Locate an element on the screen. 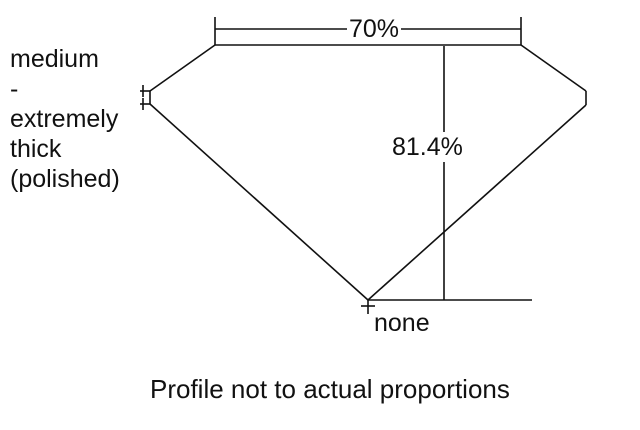 Image resolution: width=640 pixels, height=430 pixels. girdle-label-line: (polished) is located at coordinates (65, 179).